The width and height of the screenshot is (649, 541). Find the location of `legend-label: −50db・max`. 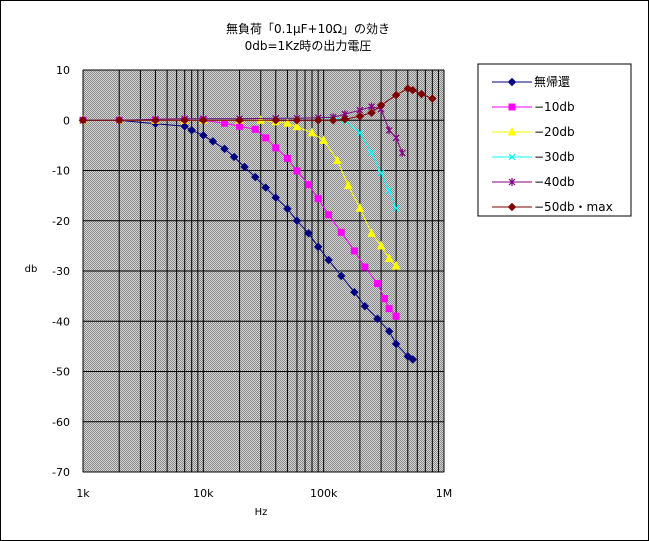

legend-label: −50db・max is located at coordinates (573, 207).